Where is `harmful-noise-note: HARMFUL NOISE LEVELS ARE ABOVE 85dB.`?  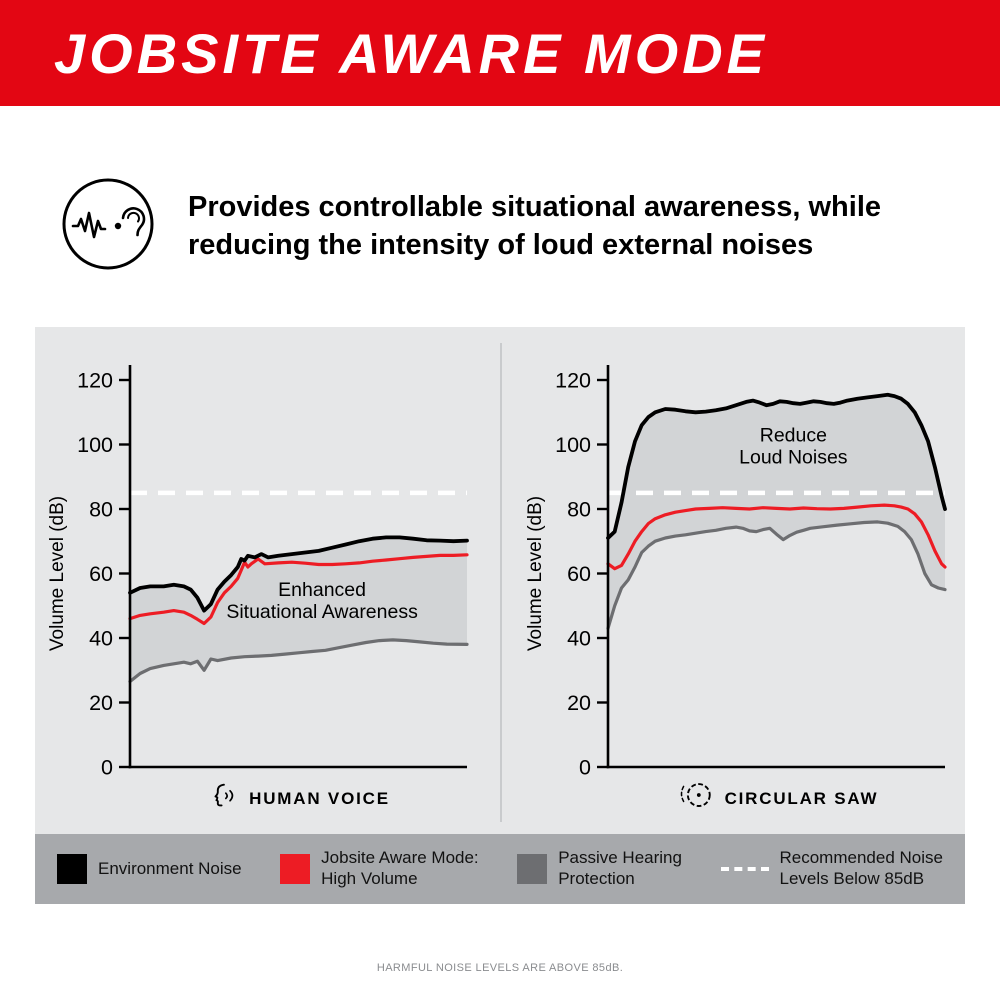
harmful-noise-note: HARMFUL NOISE LEVELS ARE ABOVE 85dB. is located at coordinates (500, 968).